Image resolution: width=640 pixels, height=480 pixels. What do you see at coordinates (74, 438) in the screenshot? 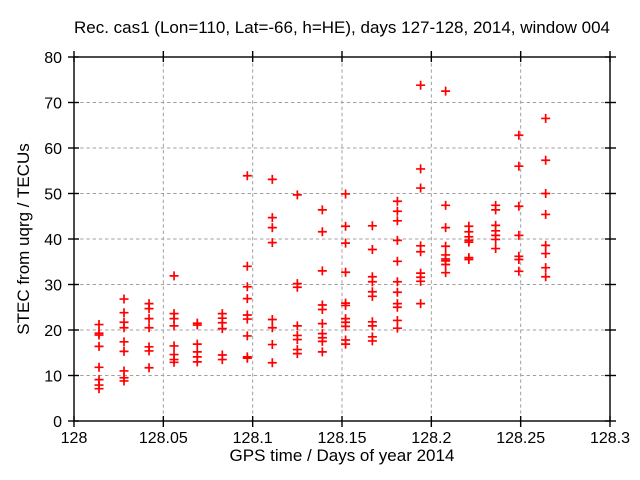
I see `x-tick-label: 128` at bounding box center [74, 438].